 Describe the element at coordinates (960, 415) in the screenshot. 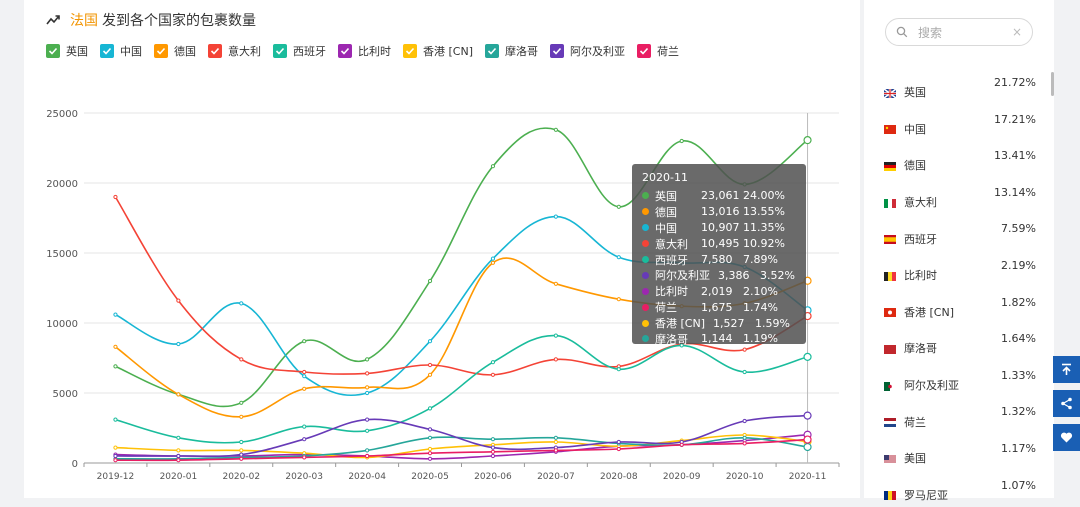

I see `country-row: 荷兰 1.32%` at that location.